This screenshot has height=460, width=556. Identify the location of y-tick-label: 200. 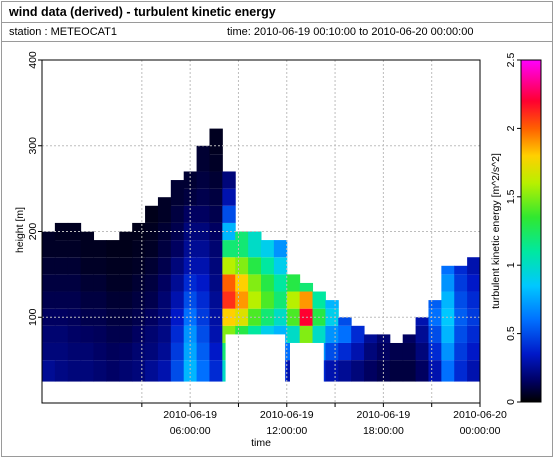
(33, 232).